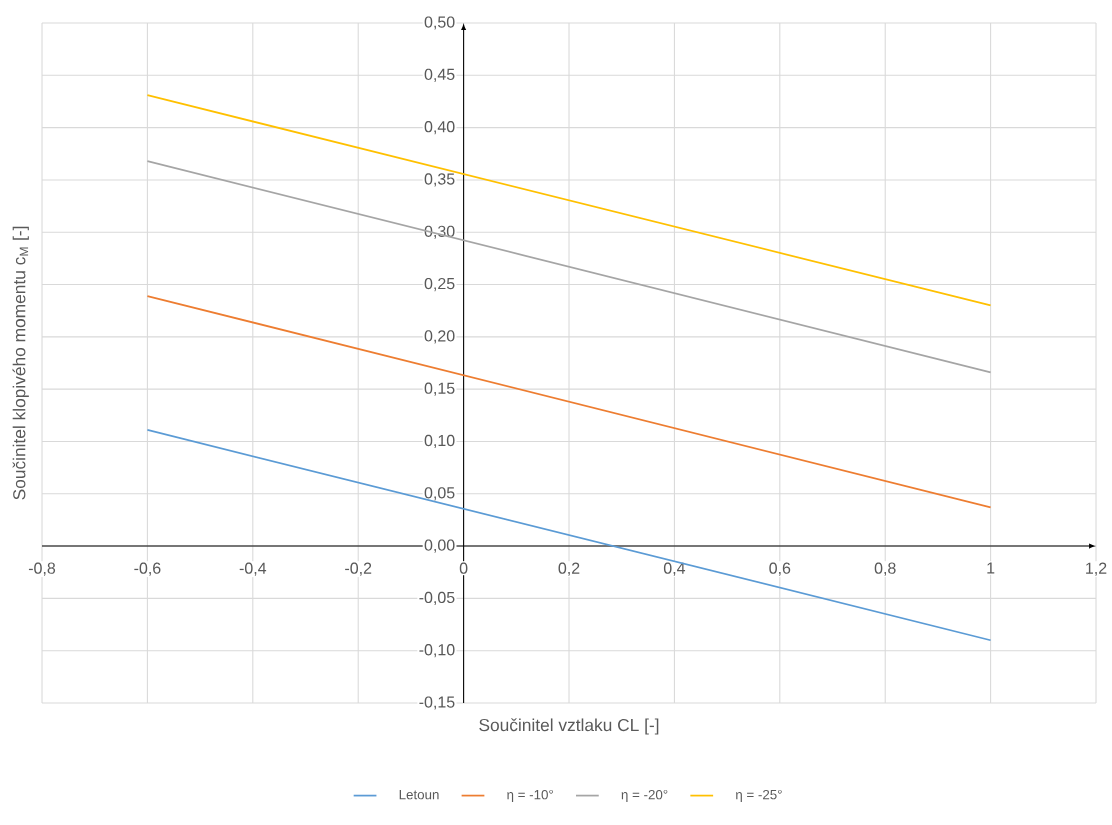  I want to click on legend-label: η = -25°, so click(759, 796).